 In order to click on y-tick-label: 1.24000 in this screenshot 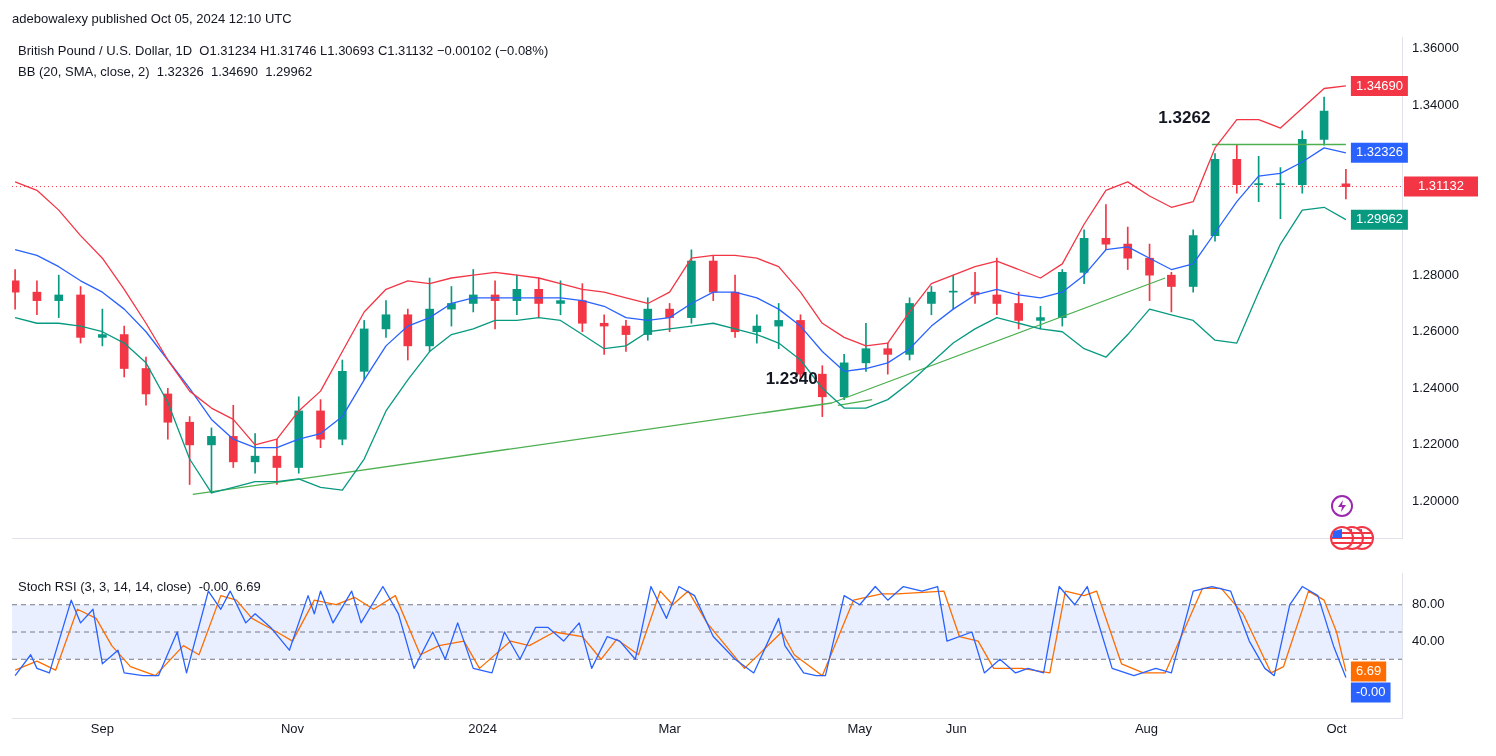, I will do `click(1435, 387)`.